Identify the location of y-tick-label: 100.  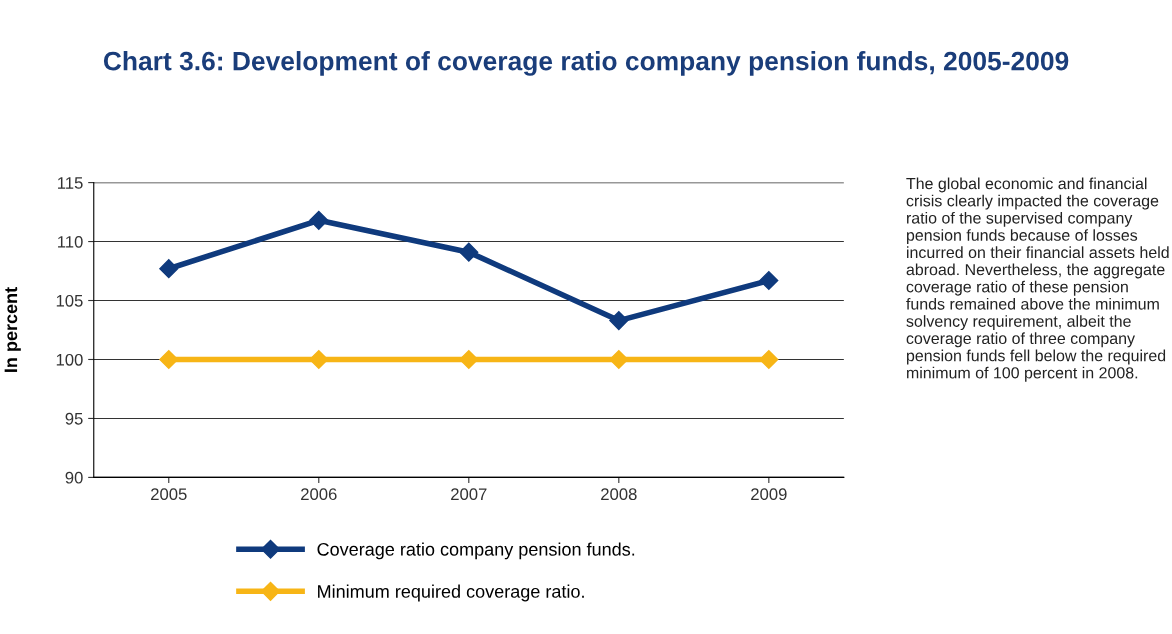
(69, 359).